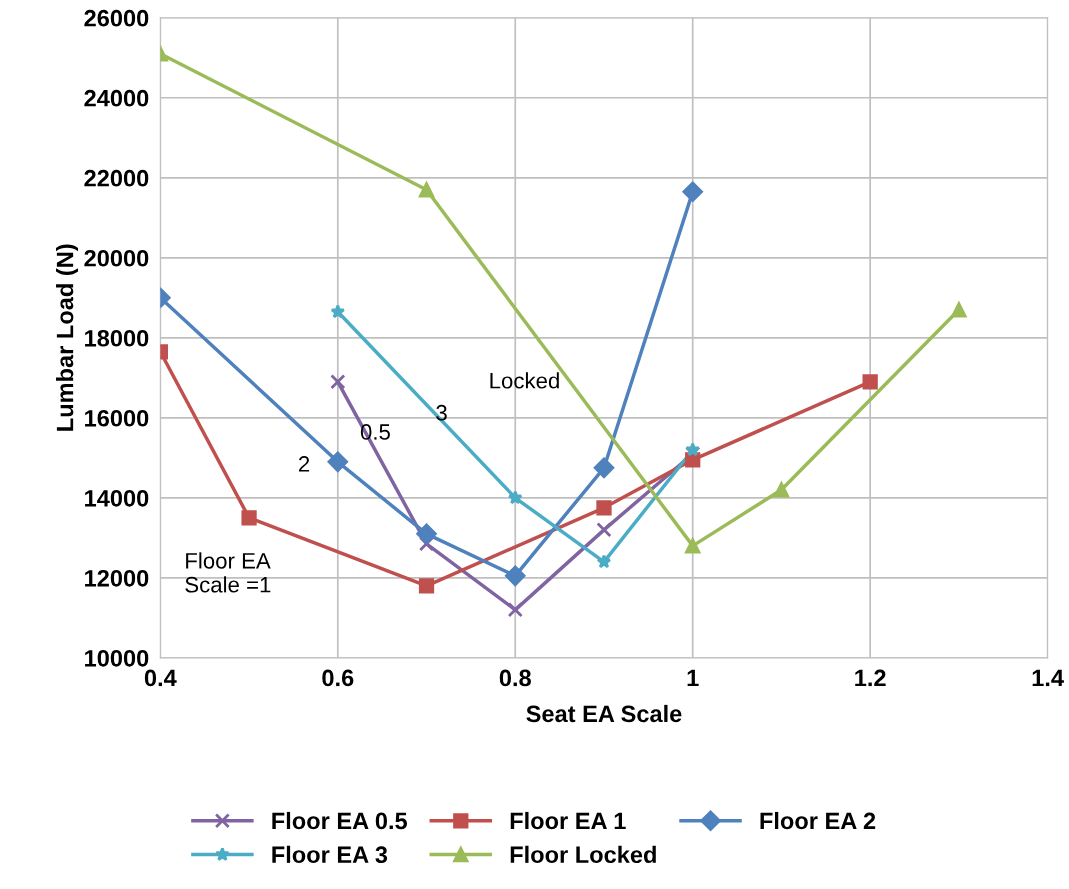 This screenshot has height=889, width=1069. Describe the element at coordinates (524, 380) in the screenshot. I see `annotation: Locked` at that location.